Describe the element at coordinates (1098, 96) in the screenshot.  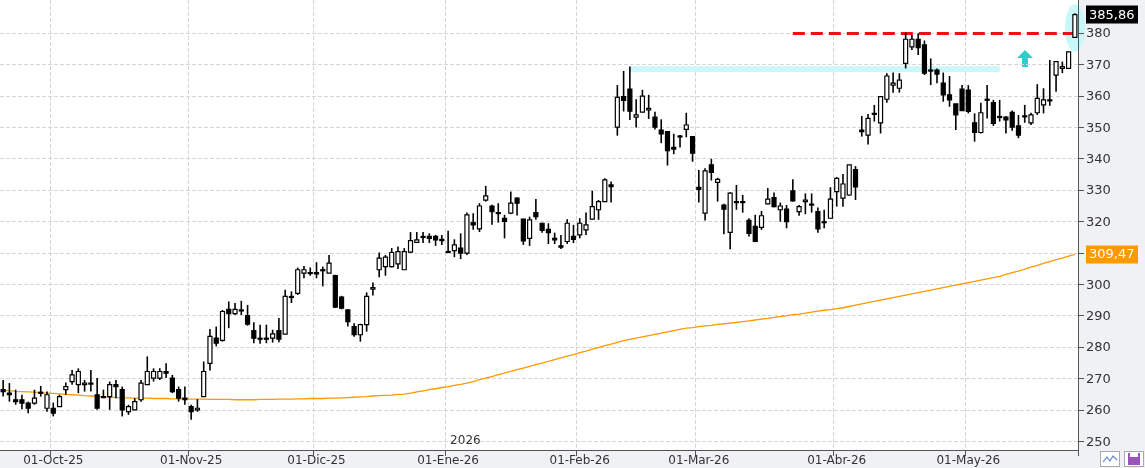
I see `y-tick-label: 360` at that location.